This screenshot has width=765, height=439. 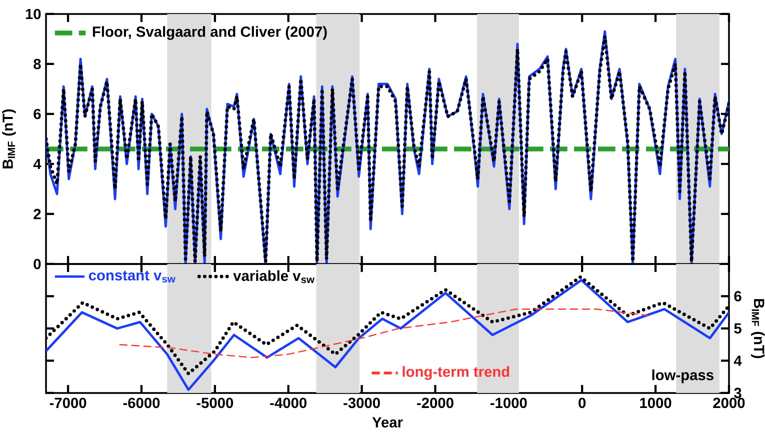 I want to click on x-tick-label: -7000, so click(x=68, y=403).